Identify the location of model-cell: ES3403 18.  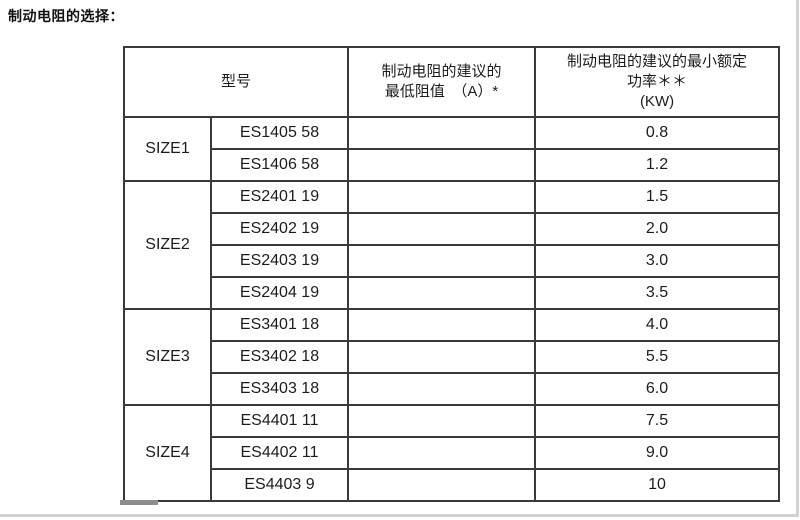
(279, 389).